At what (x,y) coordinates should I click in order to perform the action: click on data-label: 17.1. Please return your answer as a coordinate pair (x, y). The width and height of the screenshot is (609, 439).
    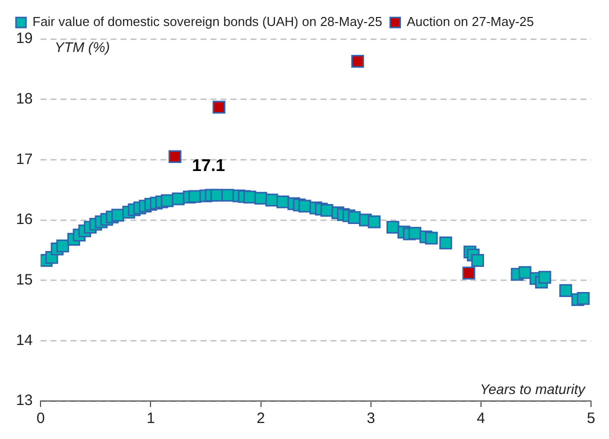
    Looking at the image, I should click on (209, 165).